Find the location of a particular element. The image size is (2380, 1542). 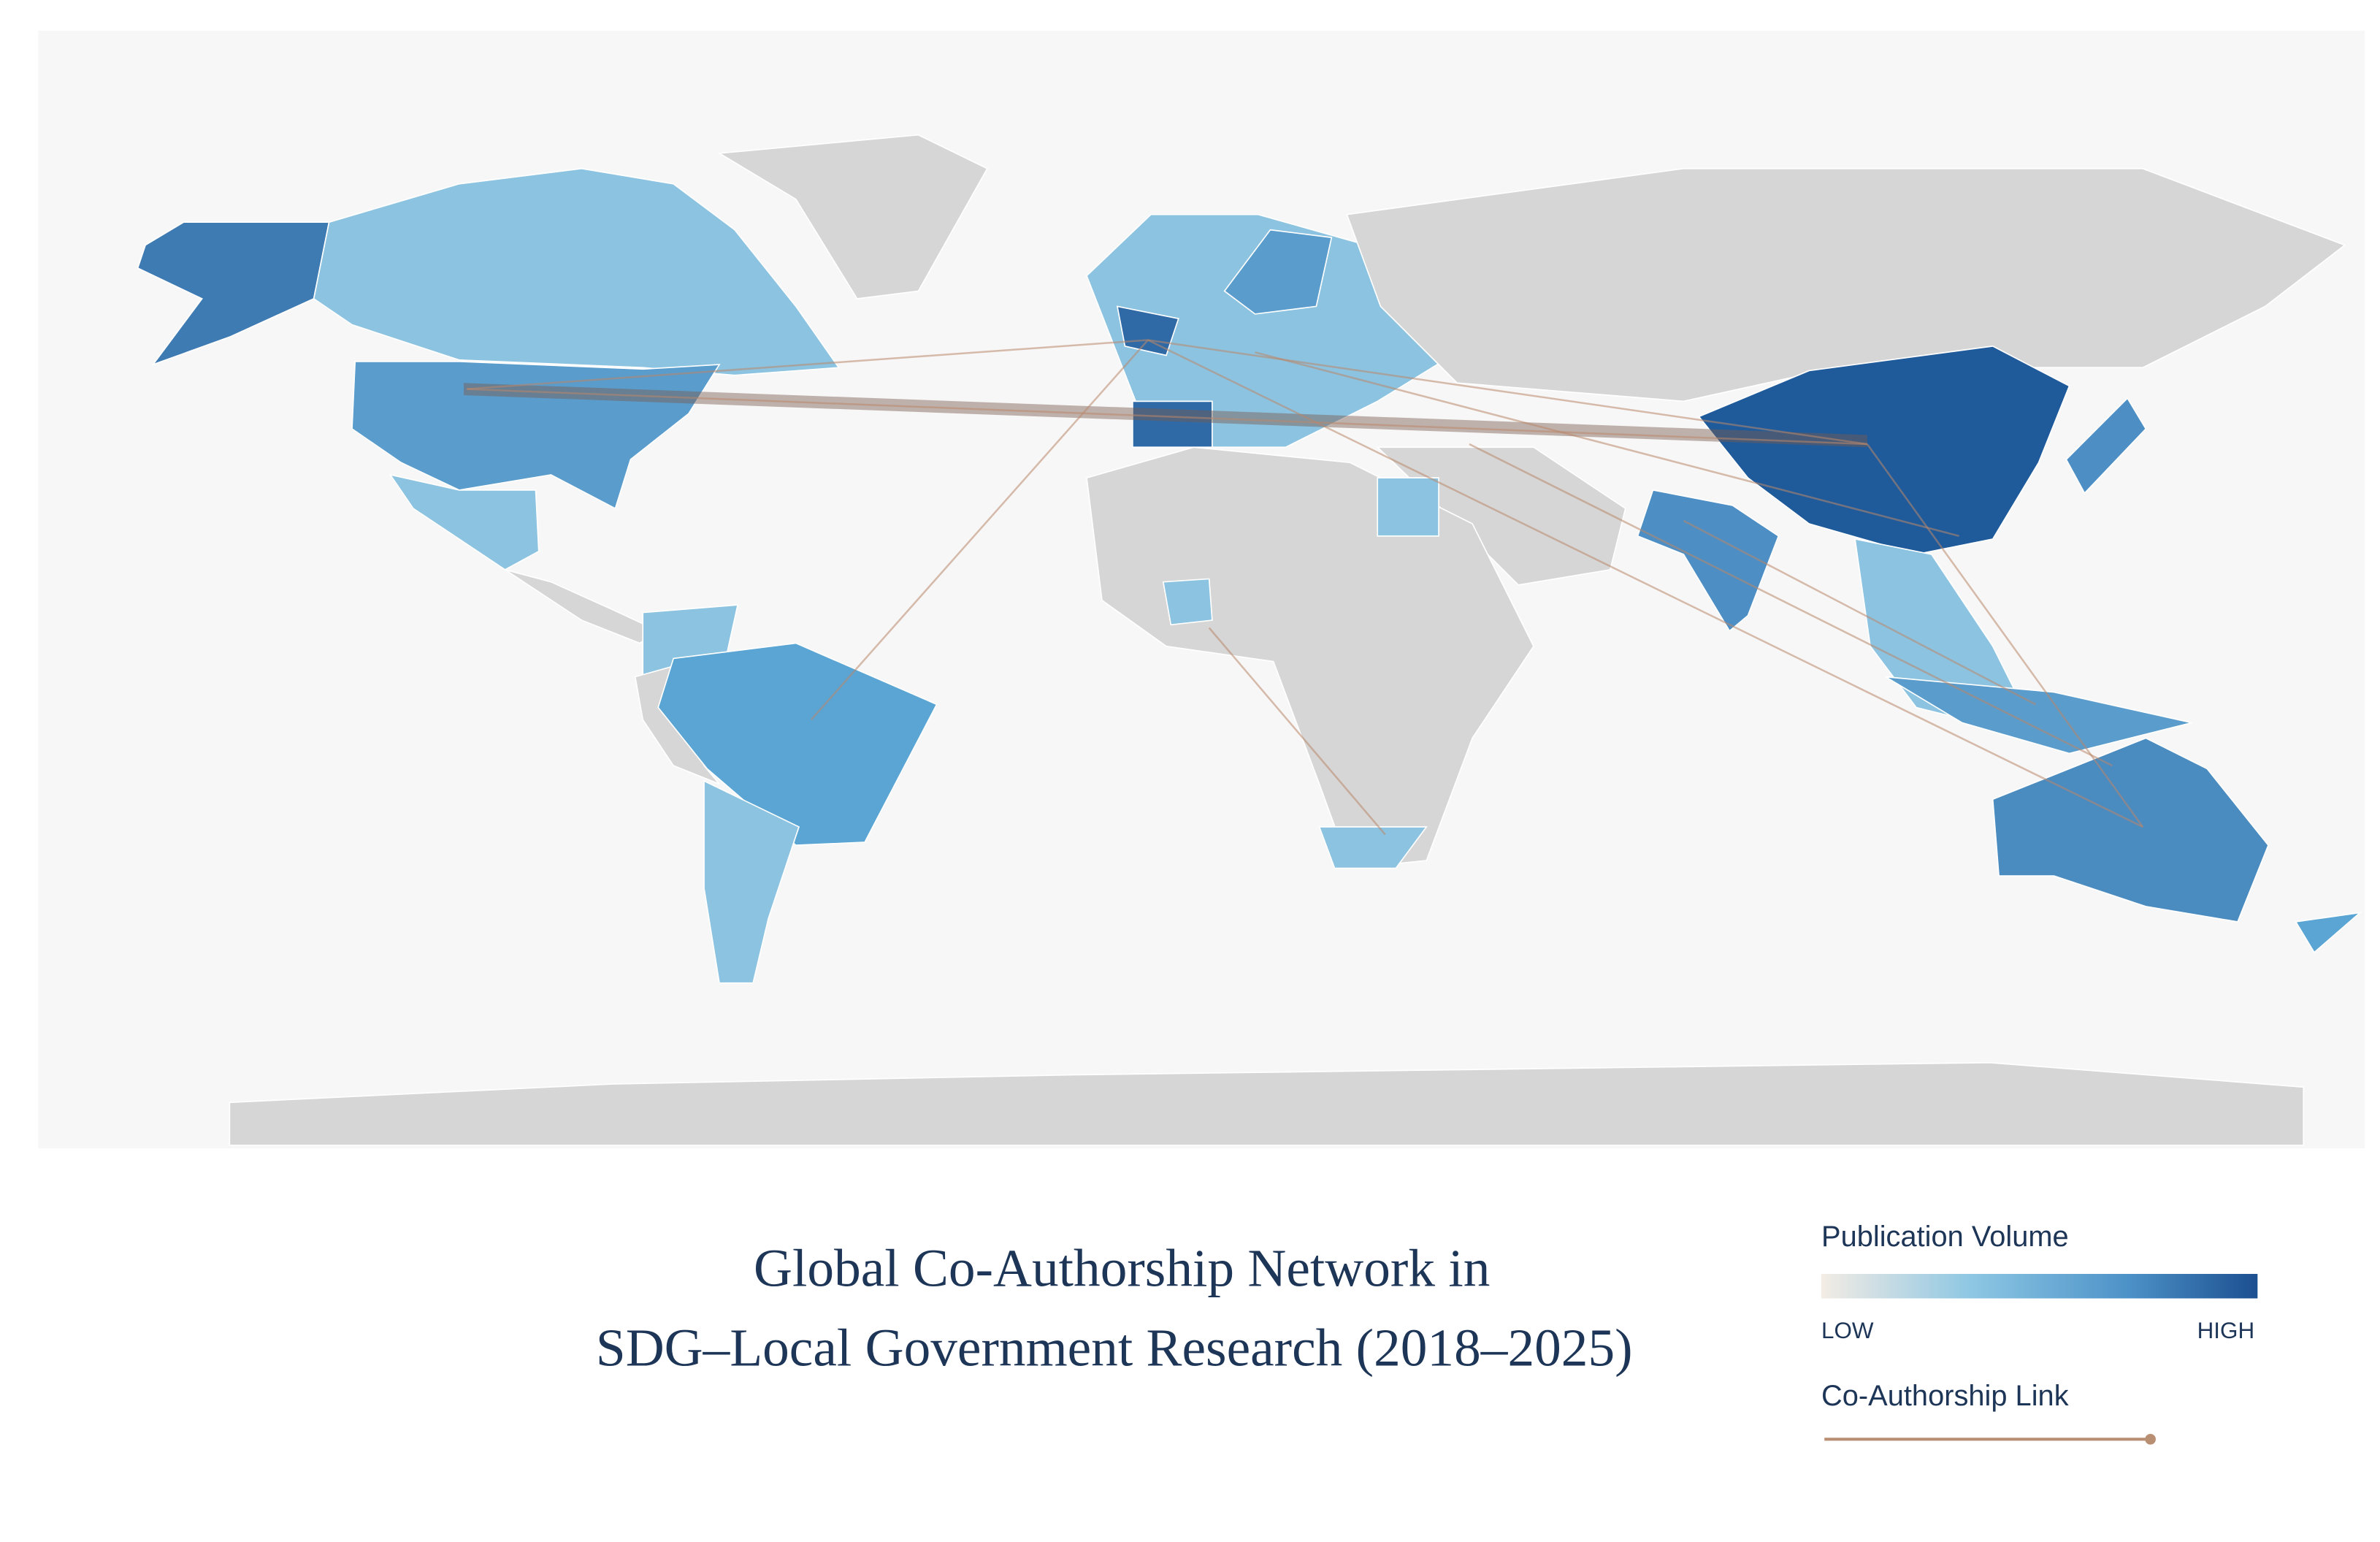

legend-title: Publication Volume is located at coordinates (1945, 1237).